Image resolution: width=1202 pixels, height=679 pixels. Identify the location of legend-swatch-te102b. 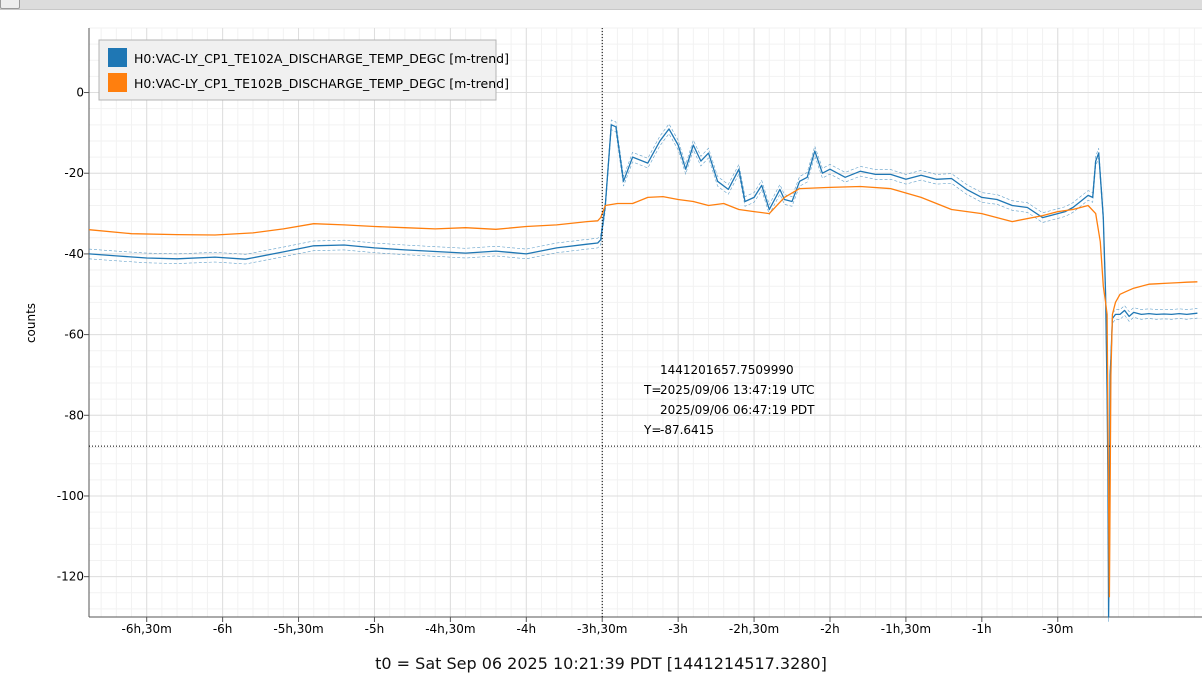
(117, 82).